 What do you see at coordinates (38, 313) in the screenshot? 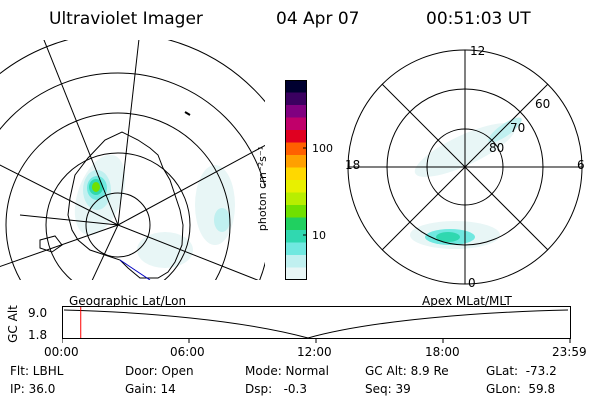
I see `orbit-plot-ytick-max: 9.0` at bounding box center [38, 313].